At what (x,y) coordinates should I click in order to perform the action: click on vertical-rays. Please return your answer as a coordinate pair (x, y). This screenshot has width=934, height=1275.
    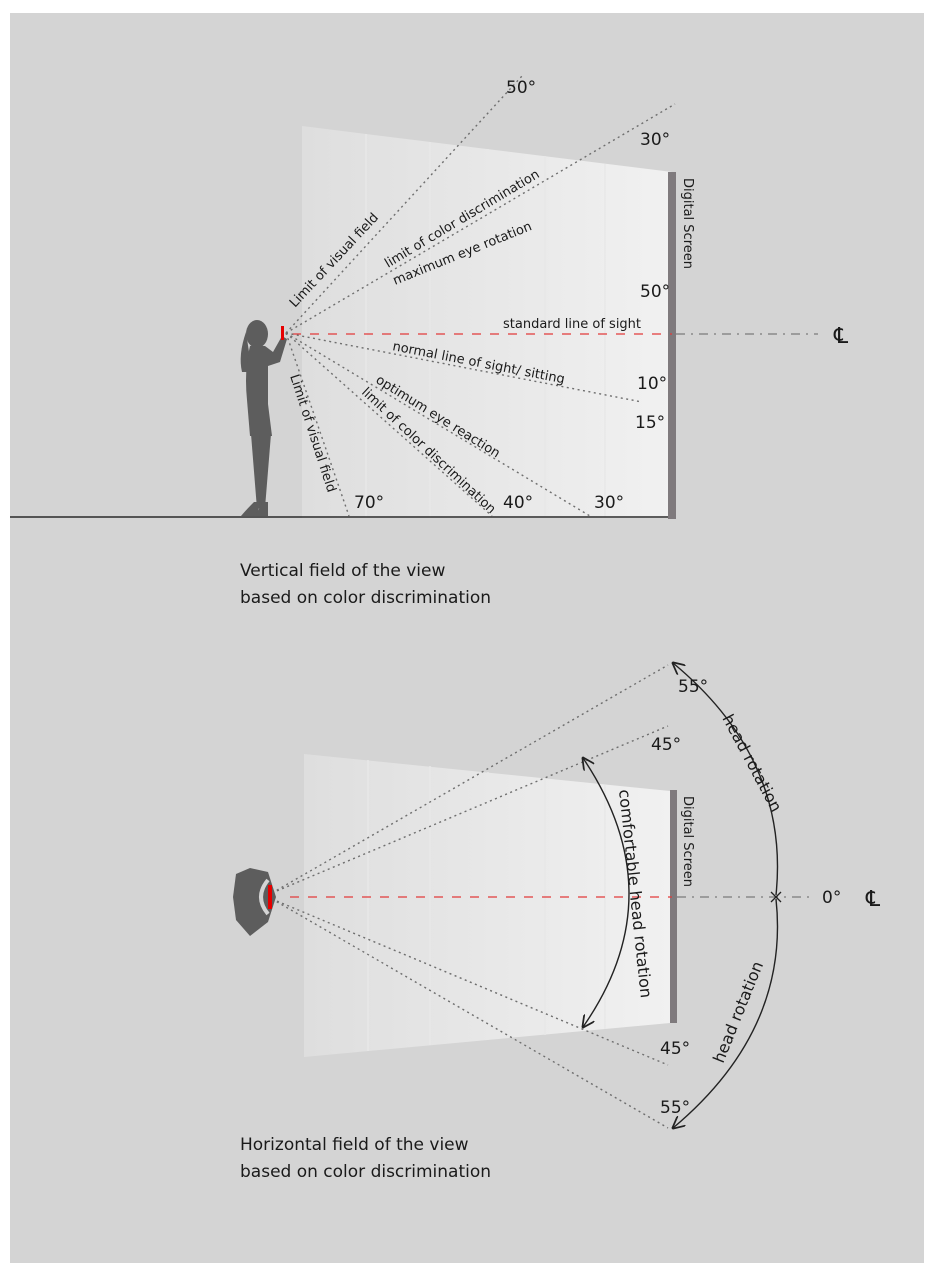
    Looking at the image, I should click on (480, 296).